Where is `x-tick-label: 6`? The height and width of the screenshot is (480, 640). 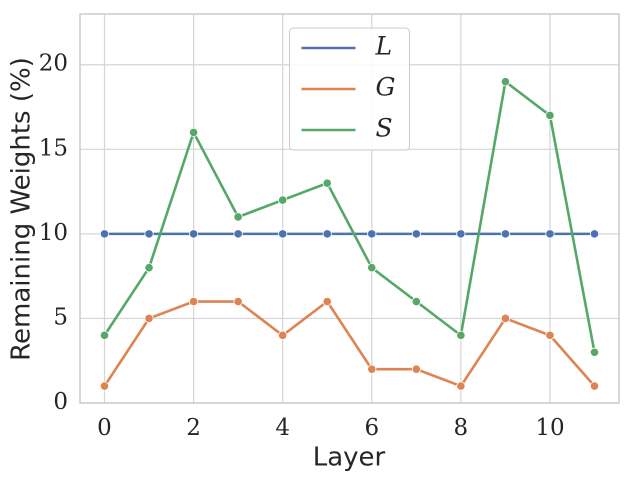
x-tick-label: 6 is located at coordinates (371, 428).